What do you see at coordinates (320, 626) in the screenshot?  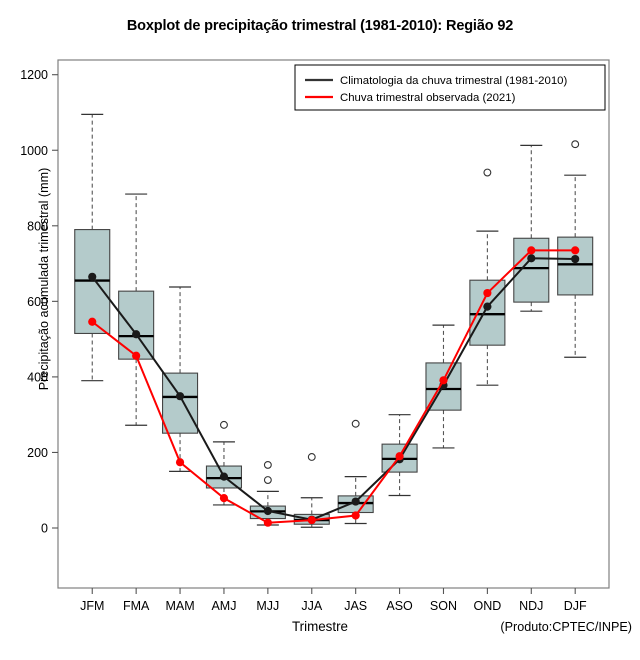 I see `x-axis-label: Trimestre` at bounding box center [320, 626].